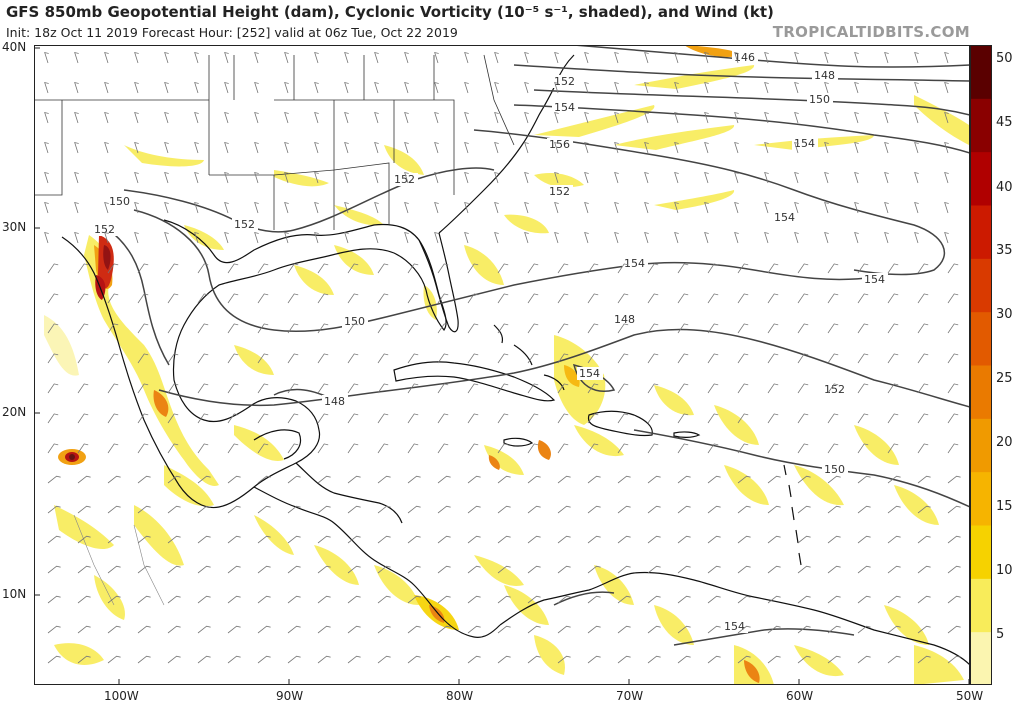 This screenshot has height=706, width=1024. What do you see at coordinates (559, 191) in the screenshot?
I see `contour-label: 152` at bounding box center [559, 191].